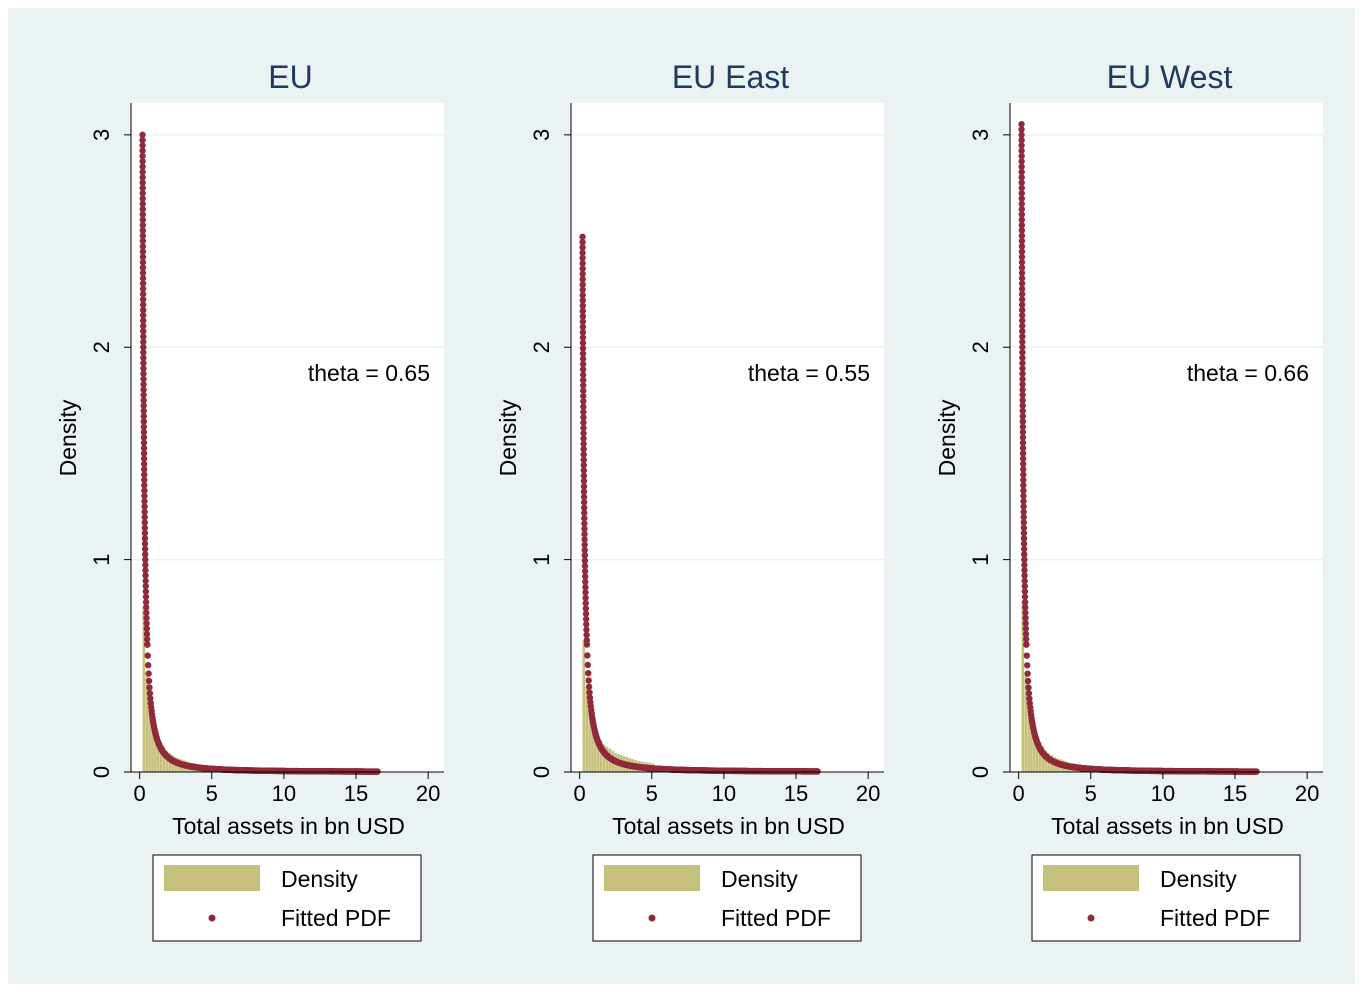 The height and width of the screenshot is (992, 1363). What do you see at coordinates (541, 135) in the screenshot?
I see `y-tick-label: 3` at bounding box center [541, 135].